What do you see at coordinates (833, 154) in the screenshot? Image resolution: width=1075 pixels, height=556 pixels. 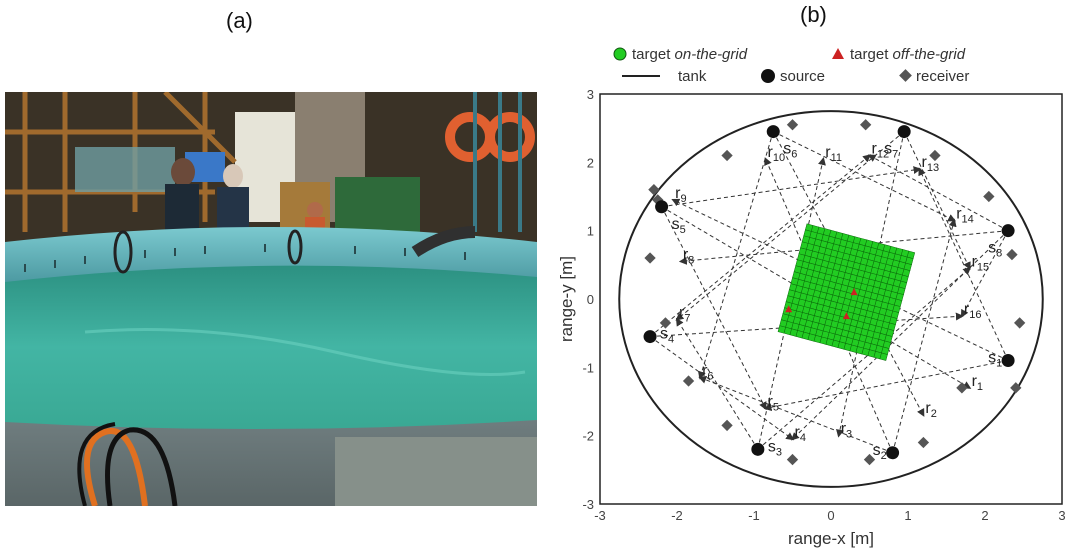 I see `receiver-label: r11` at bounding box center [833, 154].